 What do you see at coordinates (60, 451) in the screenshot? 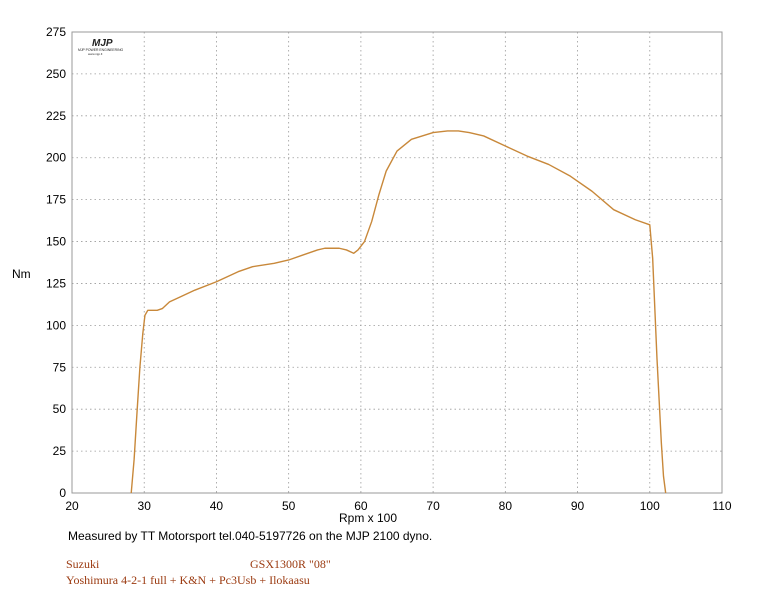
I see `y-tick-label: 25` at bounding box center [60, 451].